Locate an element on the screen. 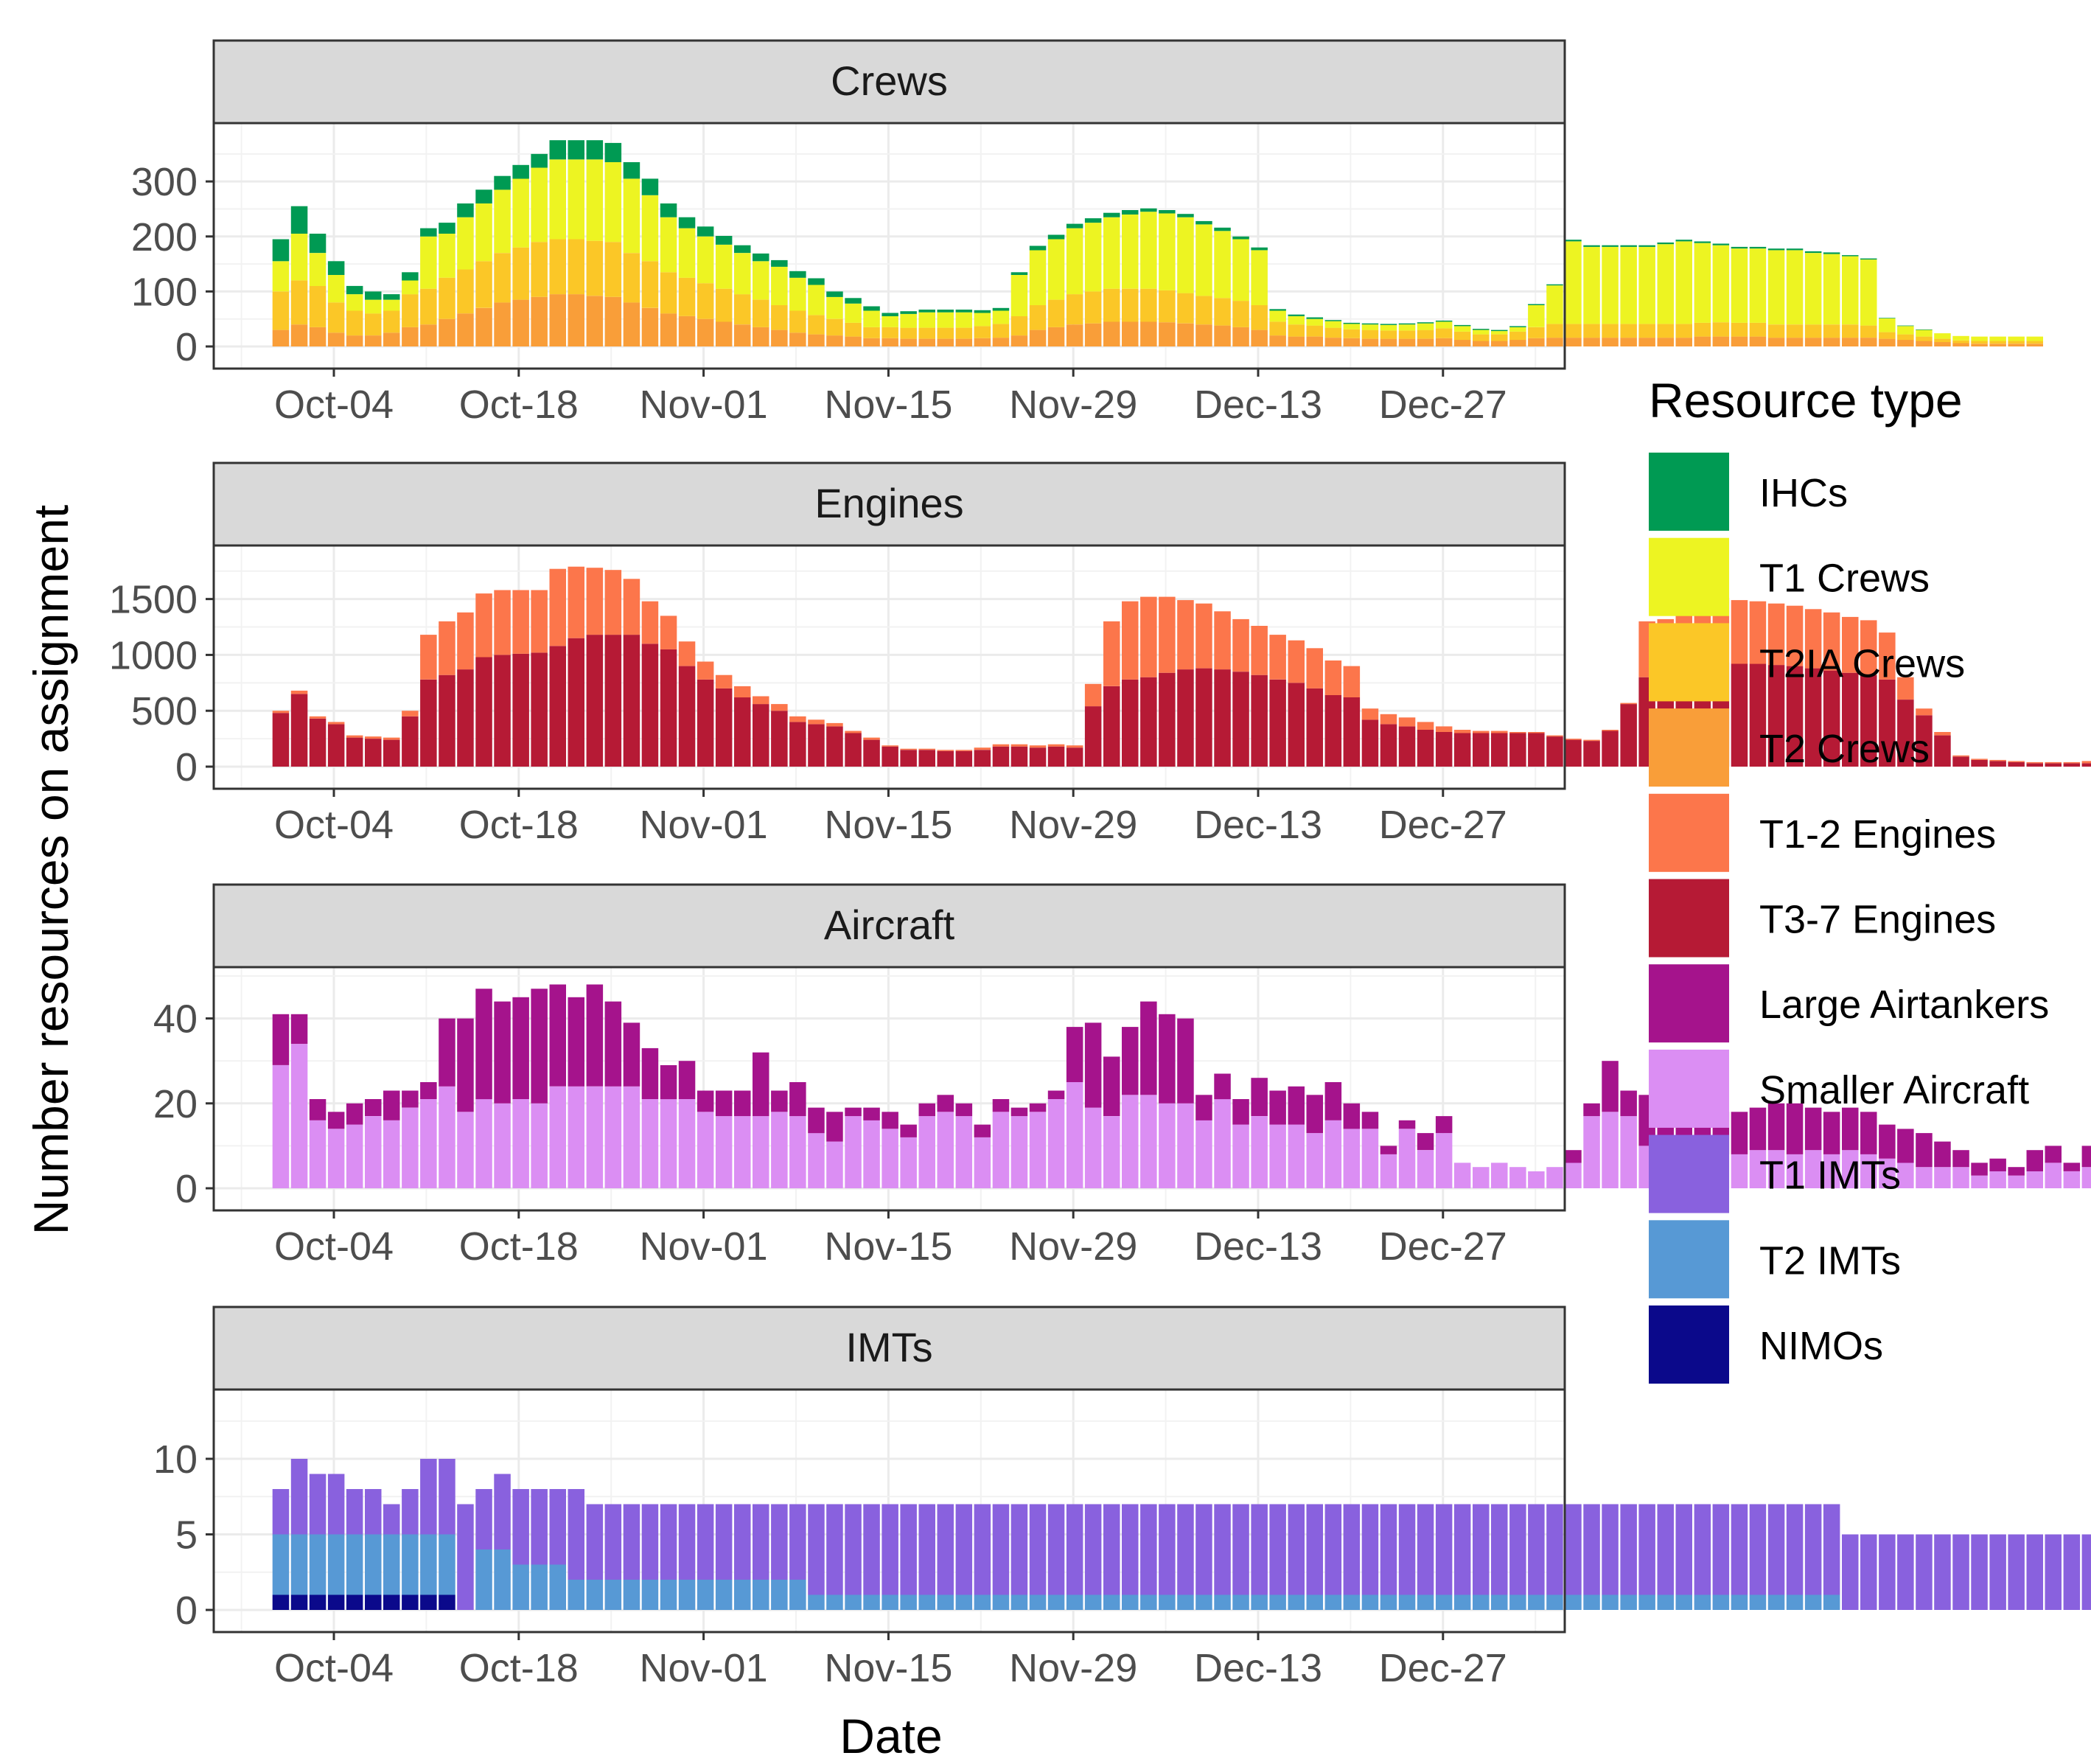 This screenshot has width=2091, height=1764. x-tick-label: Dec-27 is located at coordinates (1443, 1668).